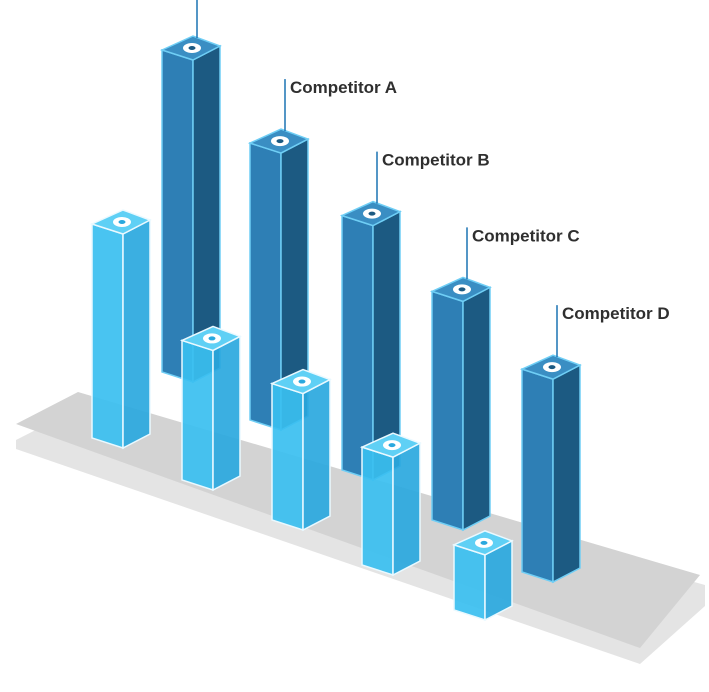 Image resolution: width=709 pixels, height=692 pixels. Describe the element at coordinates (232, 2) in the screenshot. I see `category-label: MEDAL` at that location.